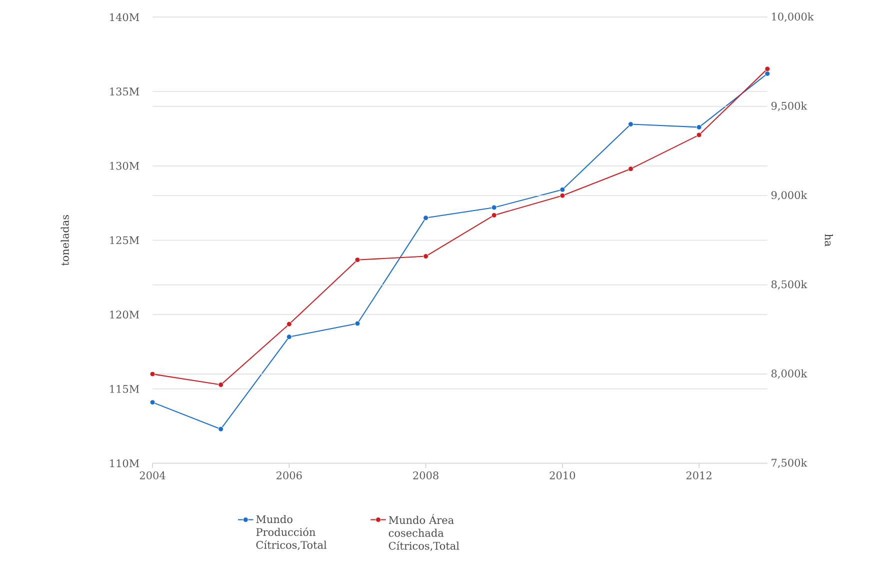  What do you see at coordinates (291, 532) in the screenshot?
I see `legend-label: Mundo Producción Cítricos,Total` at bounding box center [291, 532].